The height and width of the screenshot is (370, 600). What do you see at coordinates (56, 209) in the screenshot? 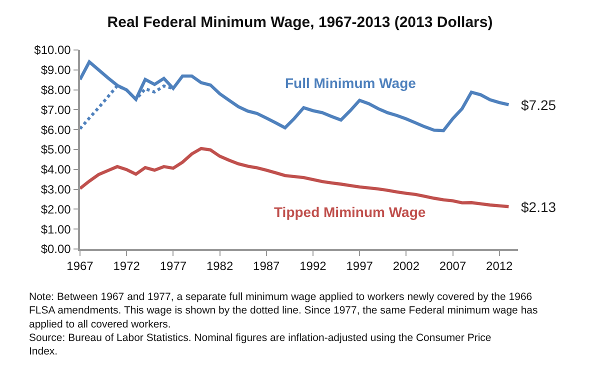
I see `y-tick-label: $2.00` at bounding box center [56, 209].